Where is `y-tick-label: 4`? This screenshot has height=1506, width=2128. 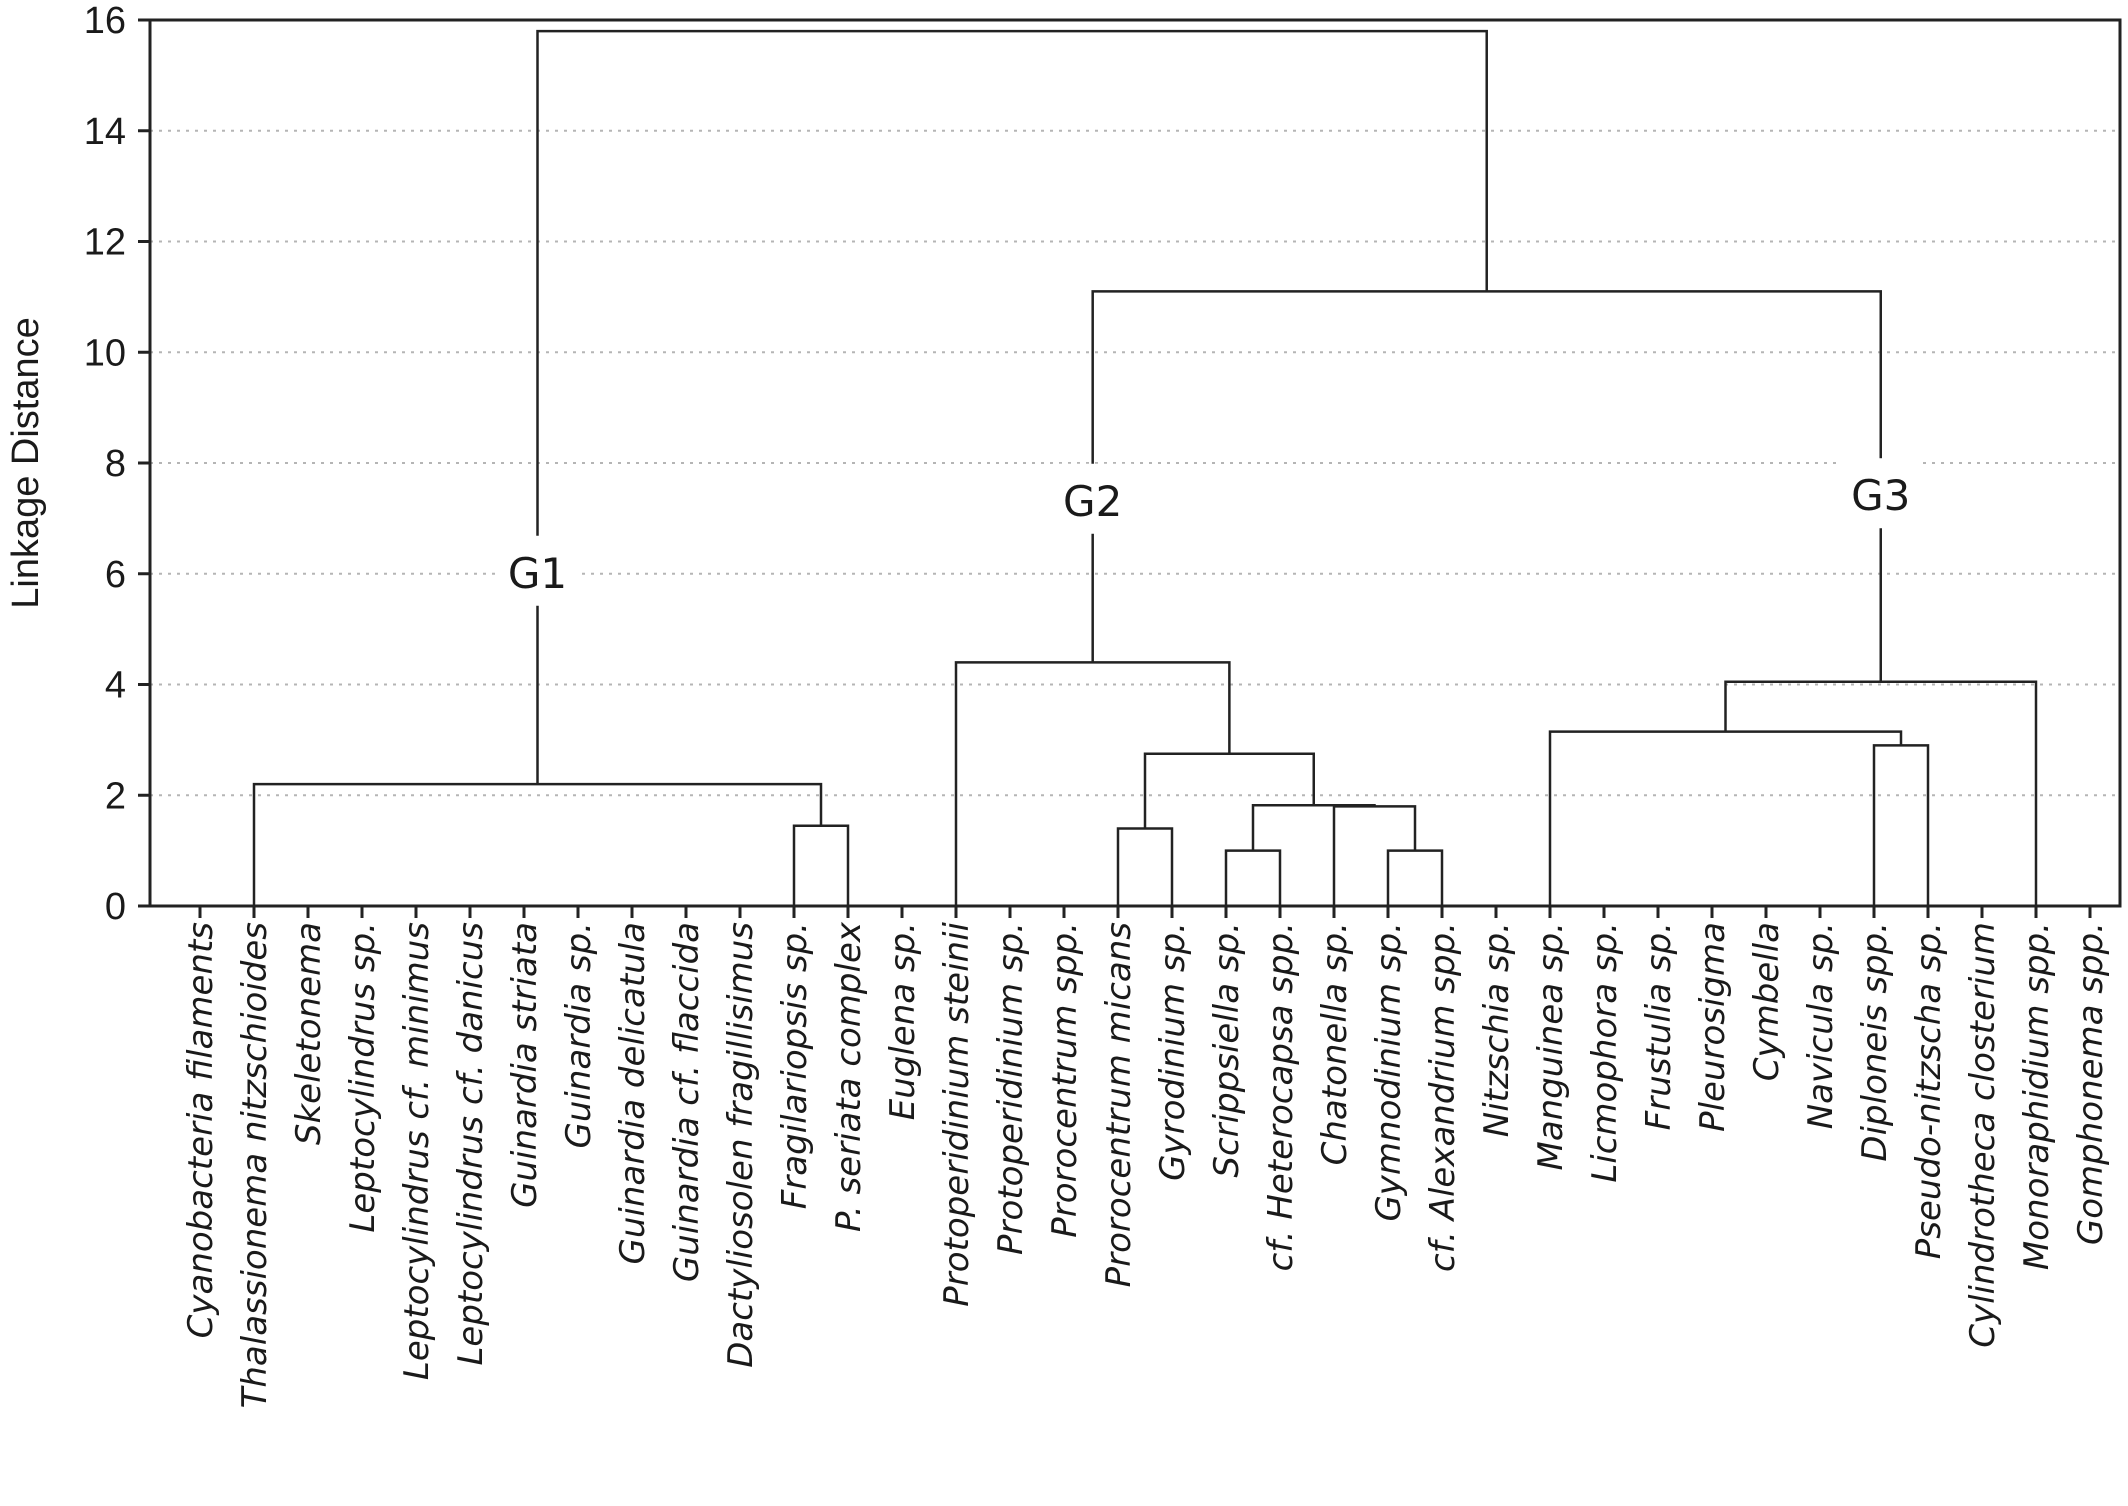 y-tick-label: 4 is located at coordinates (115, 686).